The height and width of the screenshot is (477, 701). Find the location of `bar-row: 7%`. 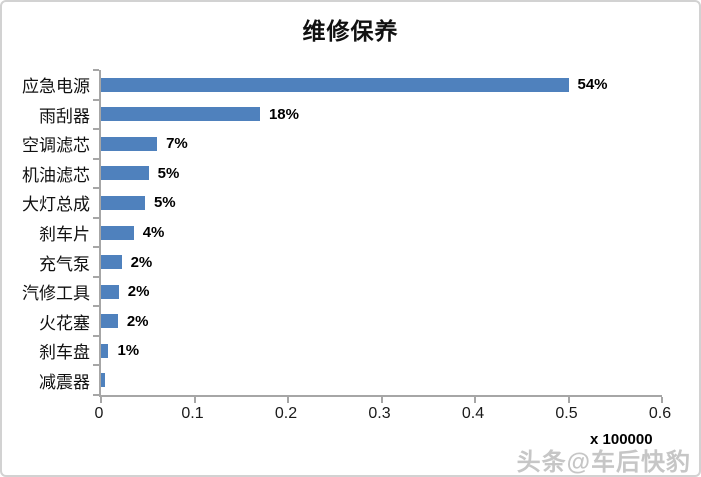

bar-row: 7% is located at coordinates (381, 144).